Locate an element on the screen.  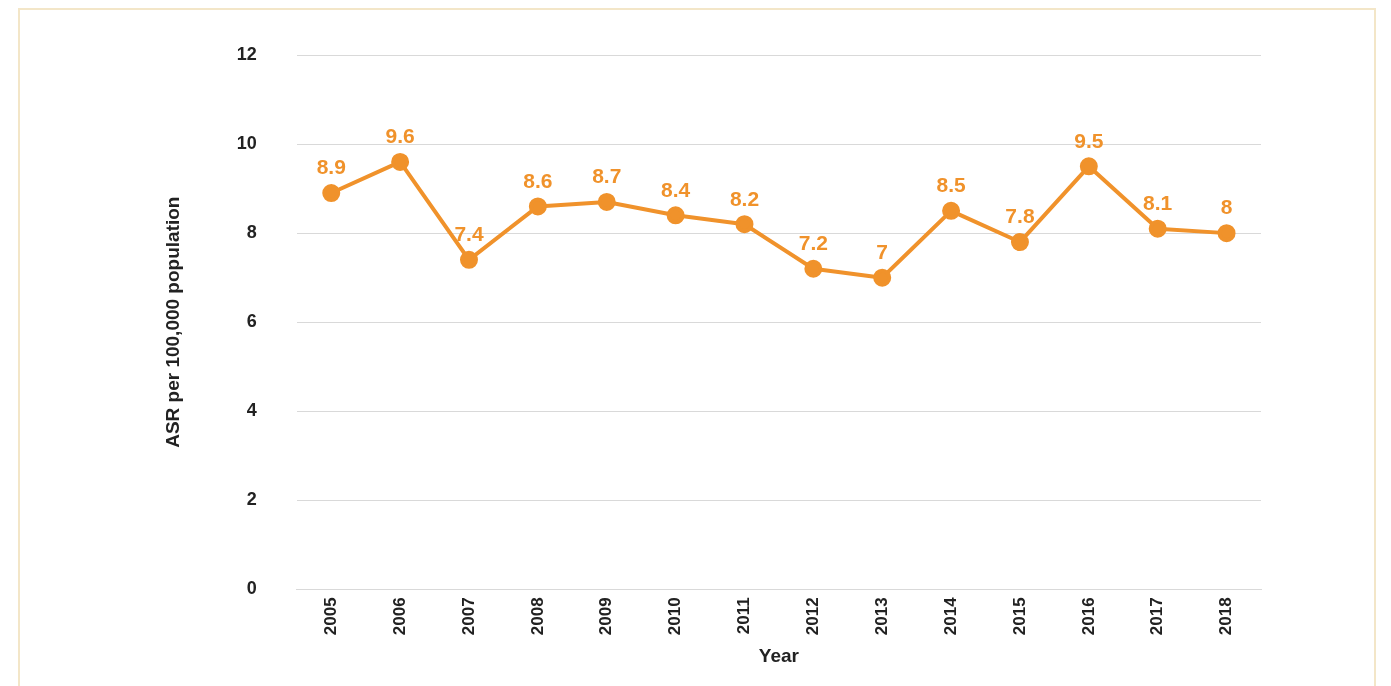
data-label: 7.4 is located at coordinates (469, 234).